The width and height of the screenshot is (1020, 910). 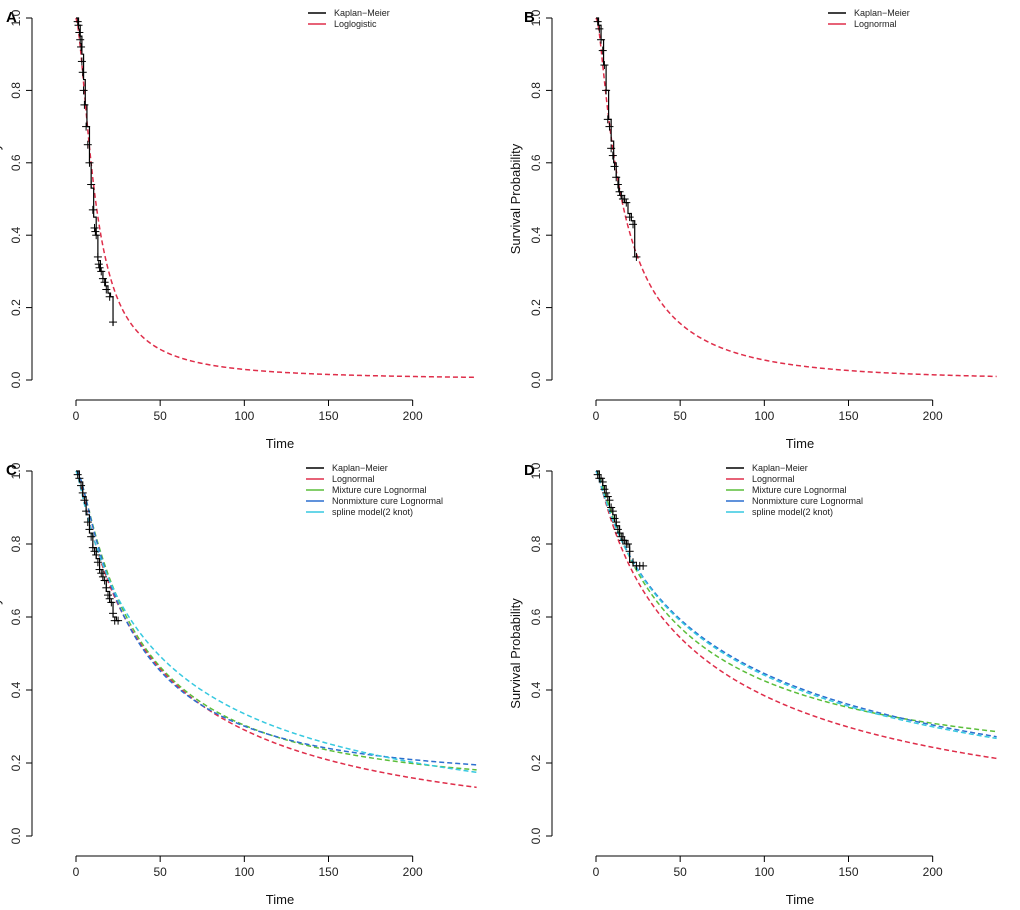 What do you see at coordinates (355, 24) in the screenshot?
I see `legend-entry: Loglogistic` at bounding box center [355, 24].